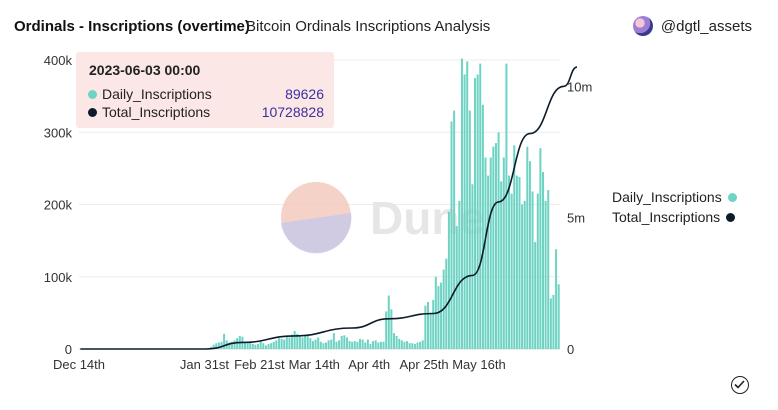  What do you see at coordinates (427, 218) in the screenshot?
I see `dune-watermark: Dune` at bounding box center [427, 218].